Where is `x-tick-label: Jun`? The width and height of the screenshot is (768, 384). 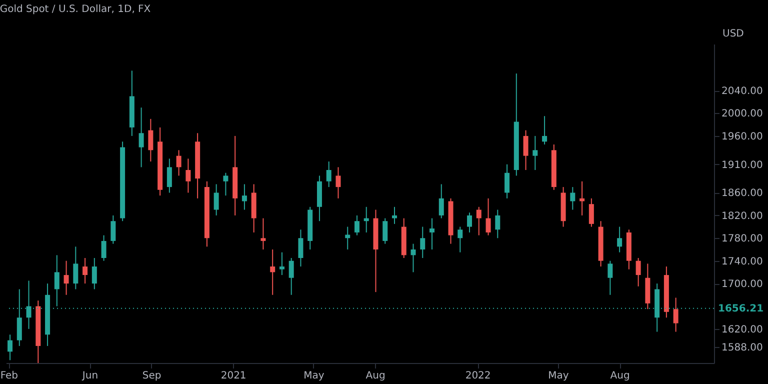 x-tick-label: Jun is located at coordinates (89, 376).